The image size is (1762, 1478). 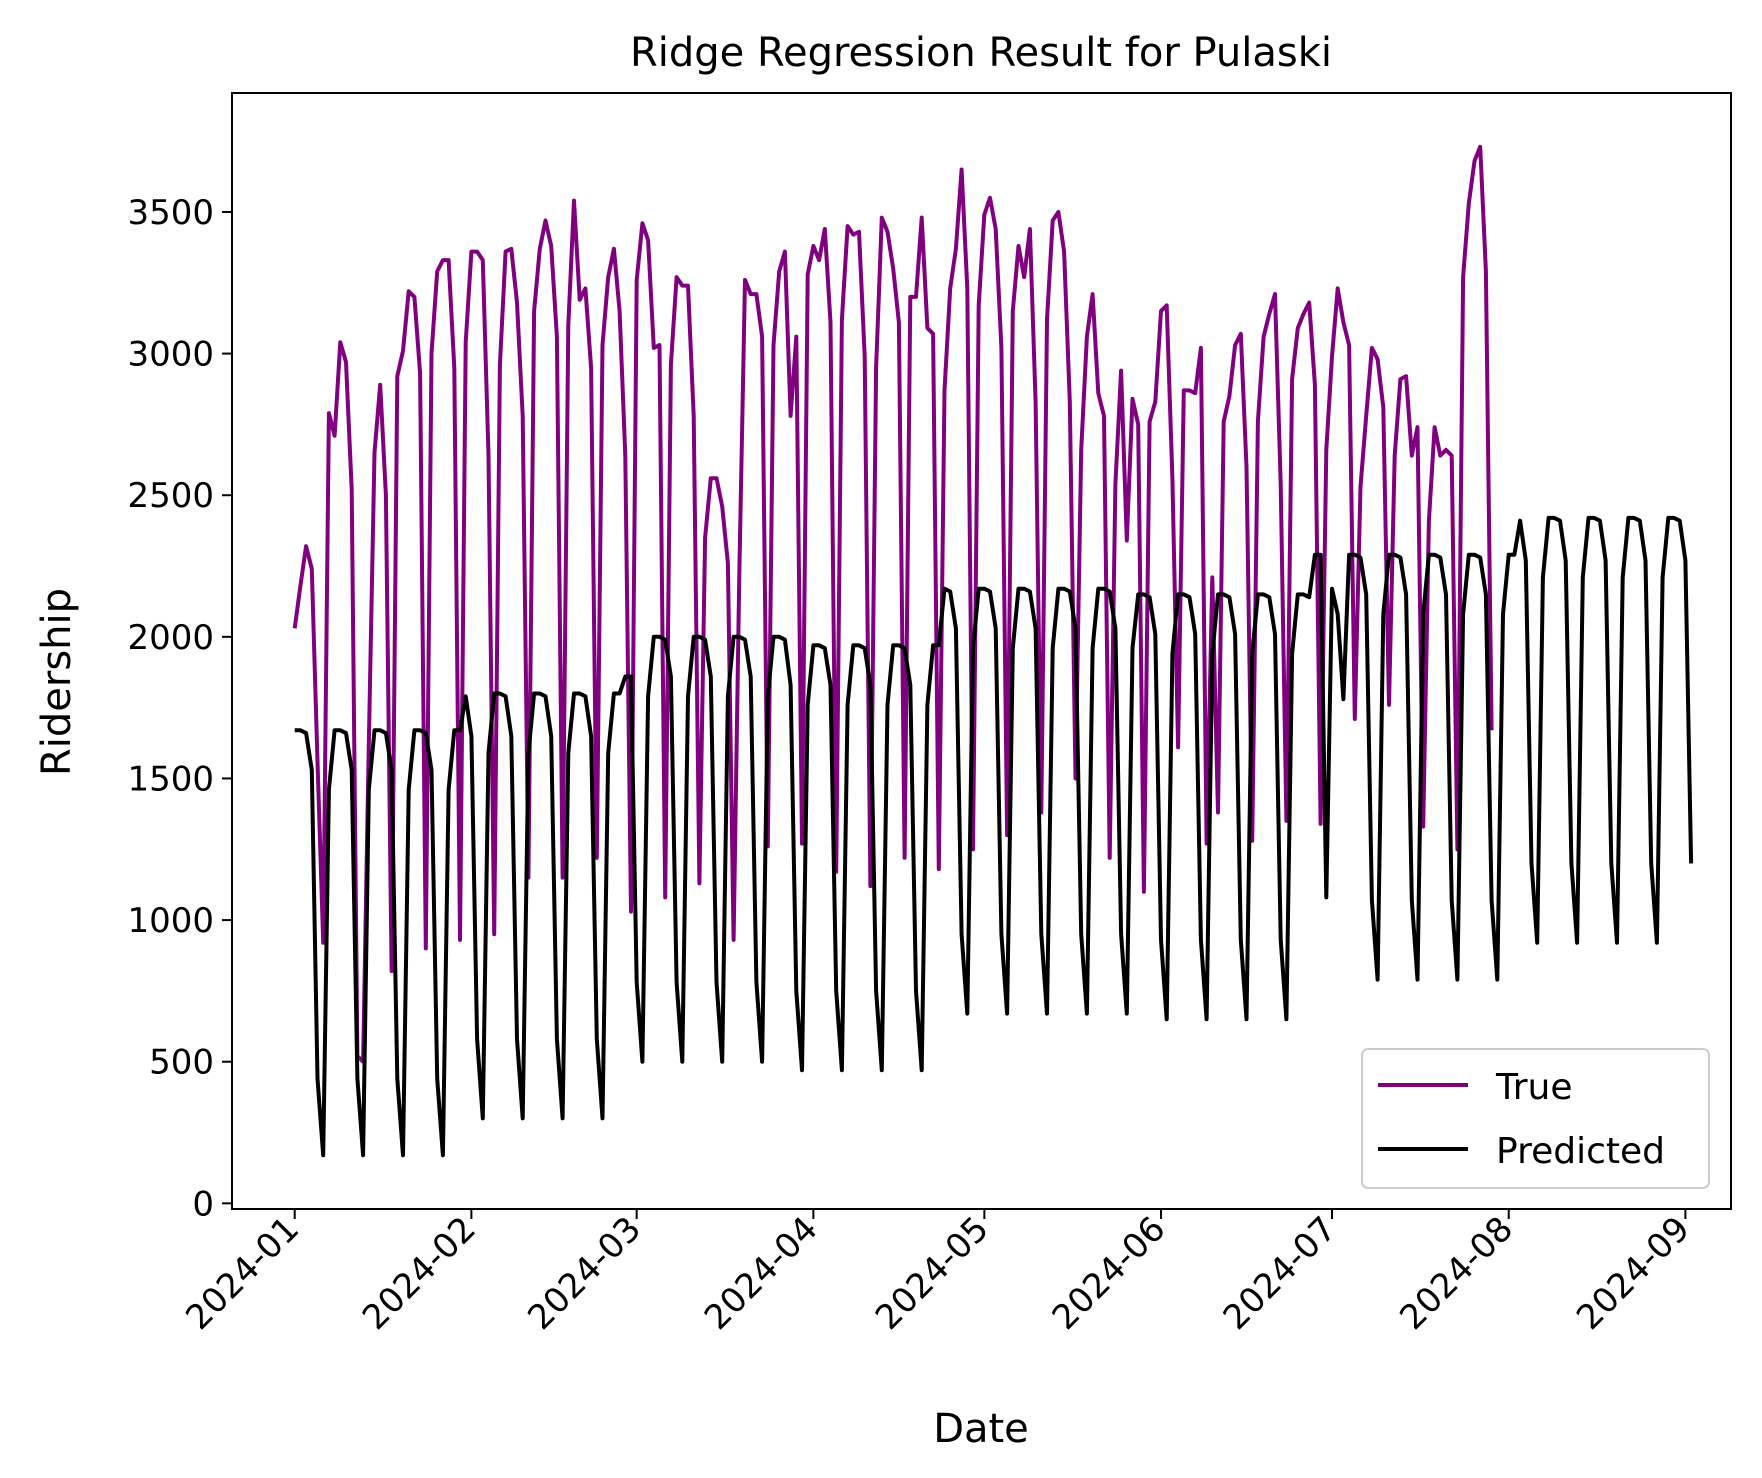 I want to click on y-tick-label: 2500, so click(x=170, y=496).